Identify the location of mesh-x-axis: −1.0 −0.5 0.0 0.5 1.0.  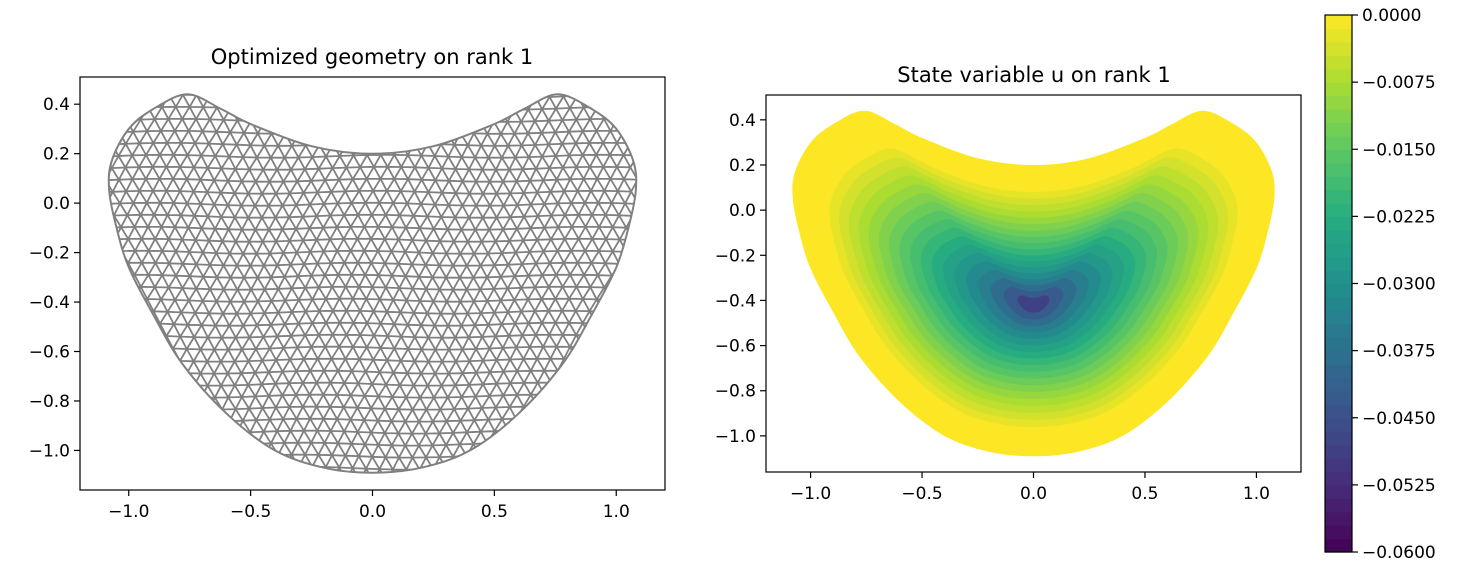
(369, 506).